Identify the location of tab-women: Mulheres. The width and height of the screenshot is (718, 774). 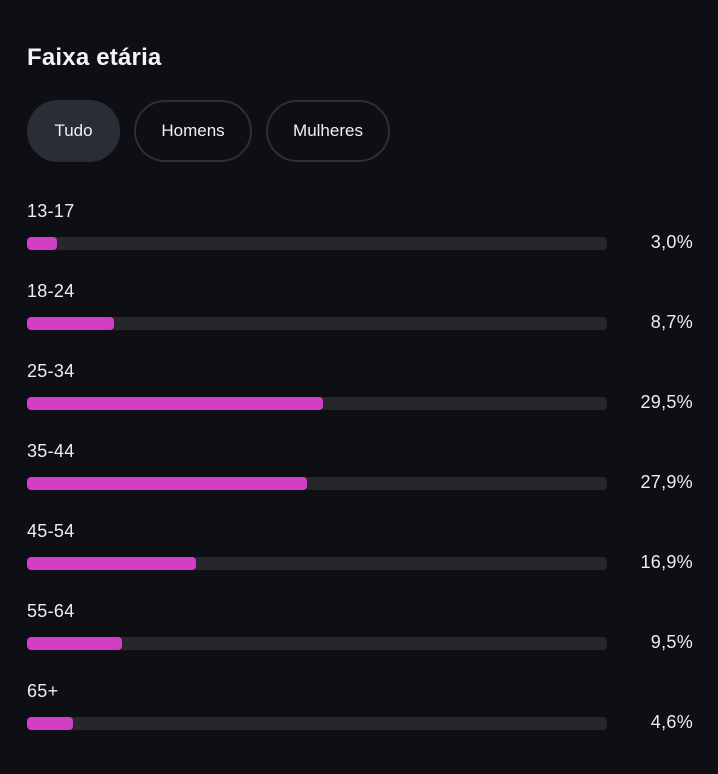
(328, 131).